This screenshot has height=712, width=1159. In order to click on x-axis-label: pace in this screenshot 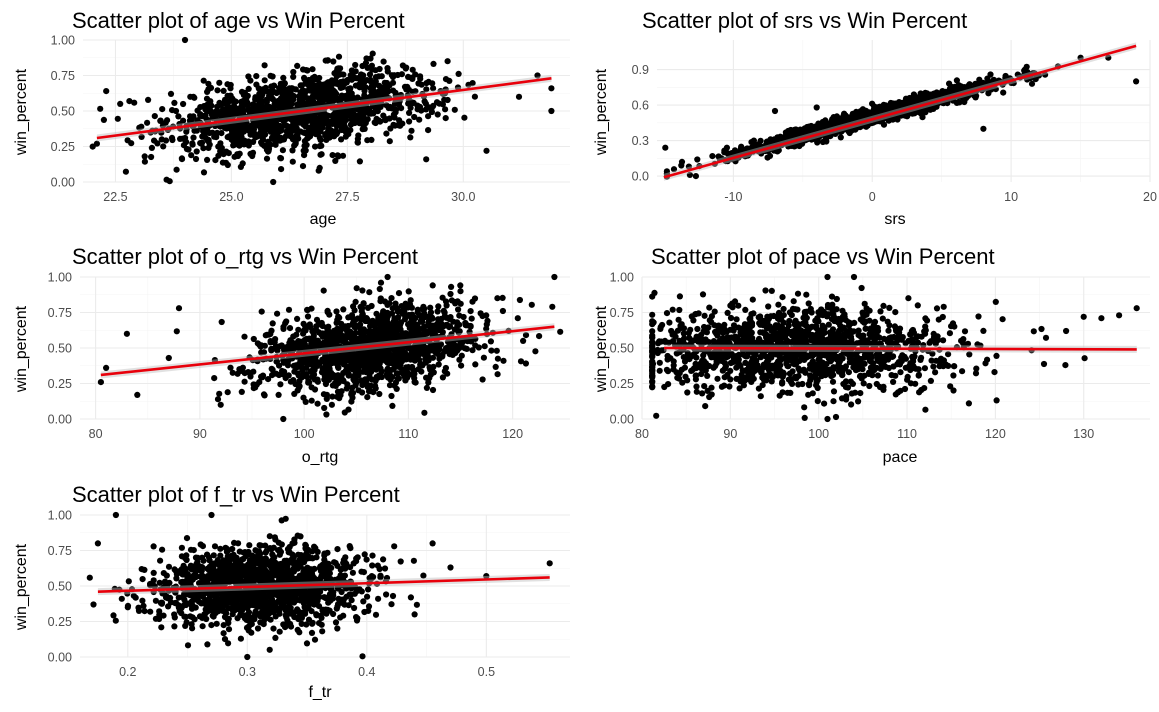, I will do `click(900, 457)`.